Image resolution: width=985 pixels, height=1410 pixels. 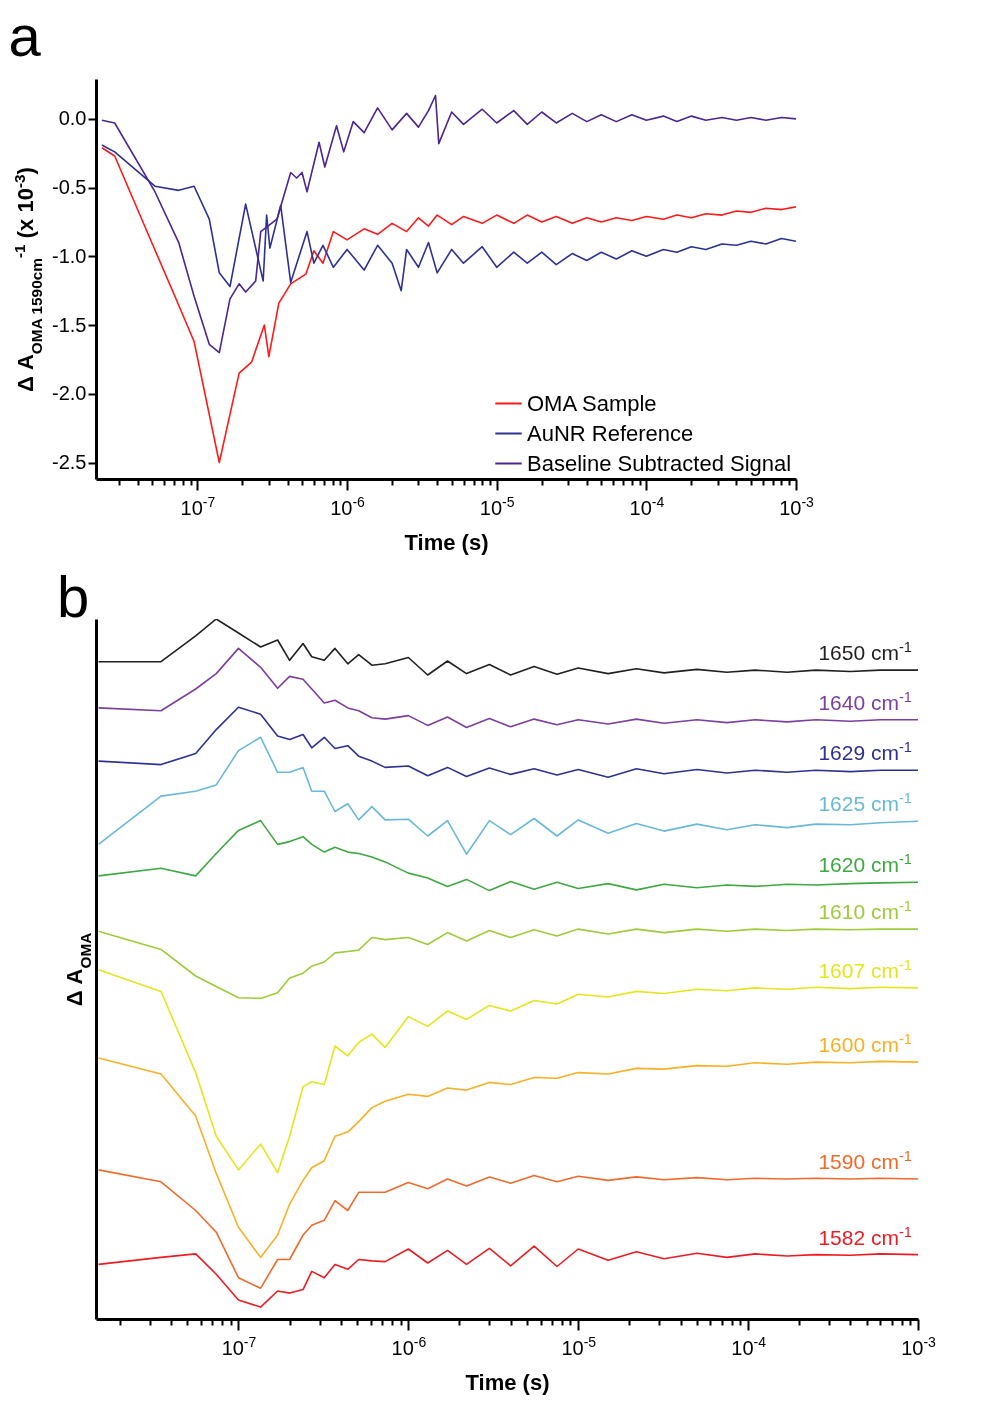 What do you see at coordinates (659, 463) in the screenshot?
I see `legend-label: Baseline Subtracted Signal` at bounding box center [659, 463].